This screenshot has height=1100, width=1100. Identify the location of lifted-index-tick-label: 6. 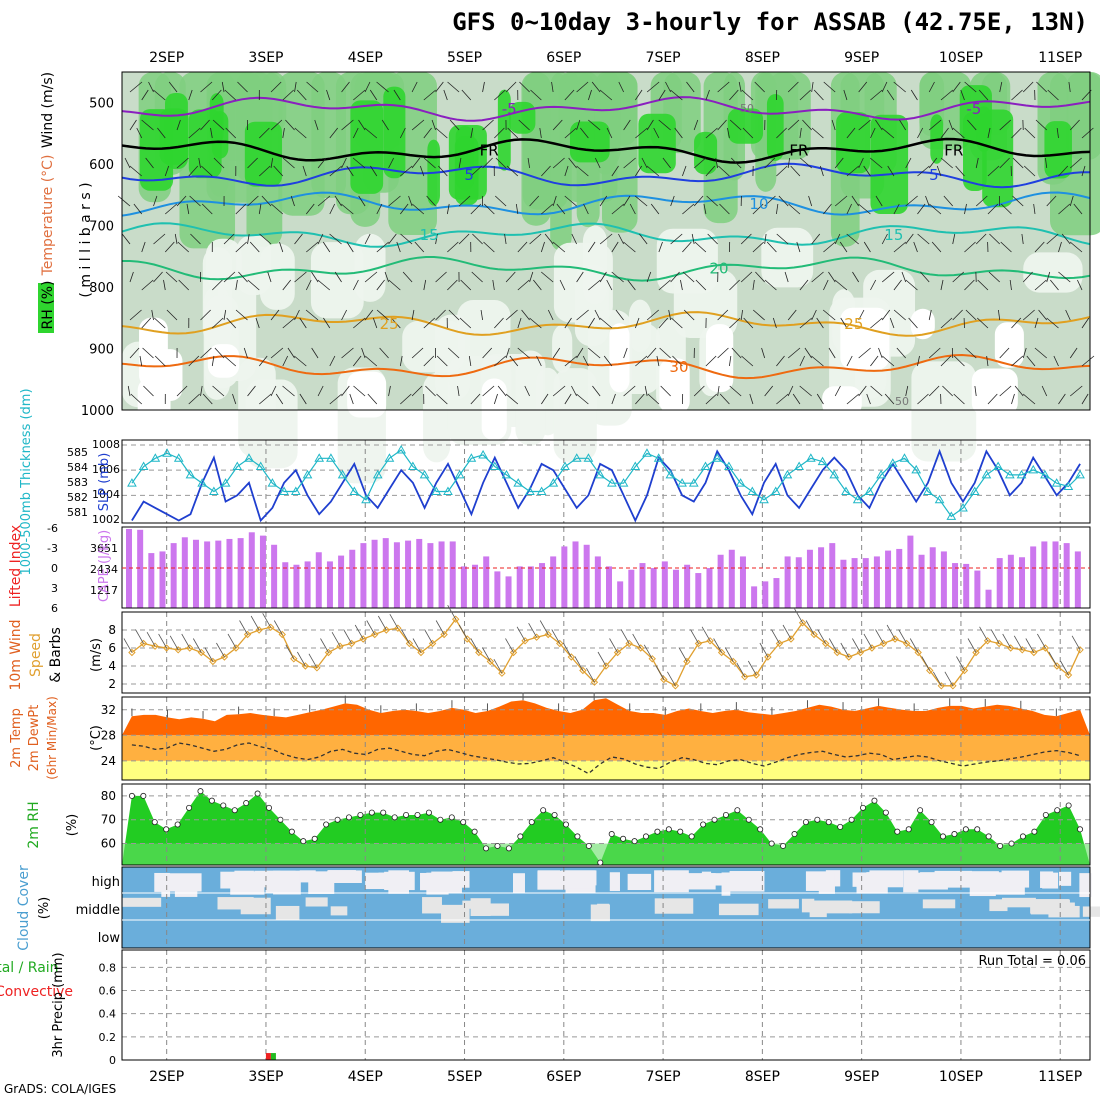
(54, 608).